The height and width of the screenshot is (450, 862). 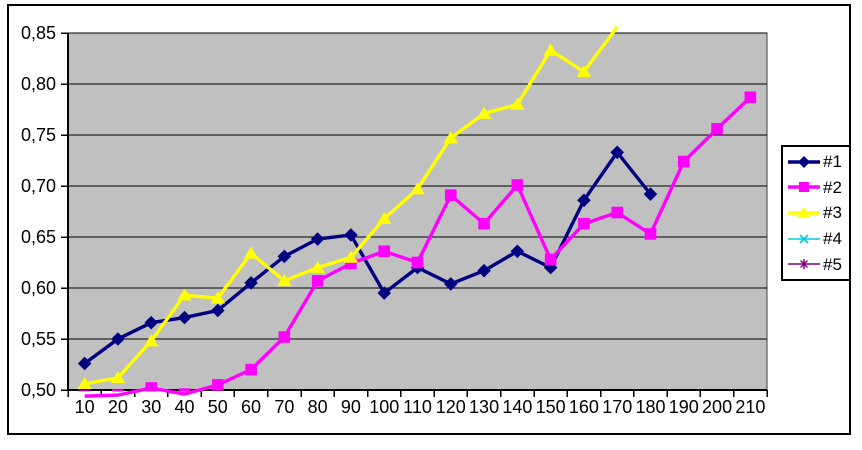 What do you see at coordinates (684, 407) in the screenshot?
I see `x-axis-label: 190` at bounding box center [684, 407].